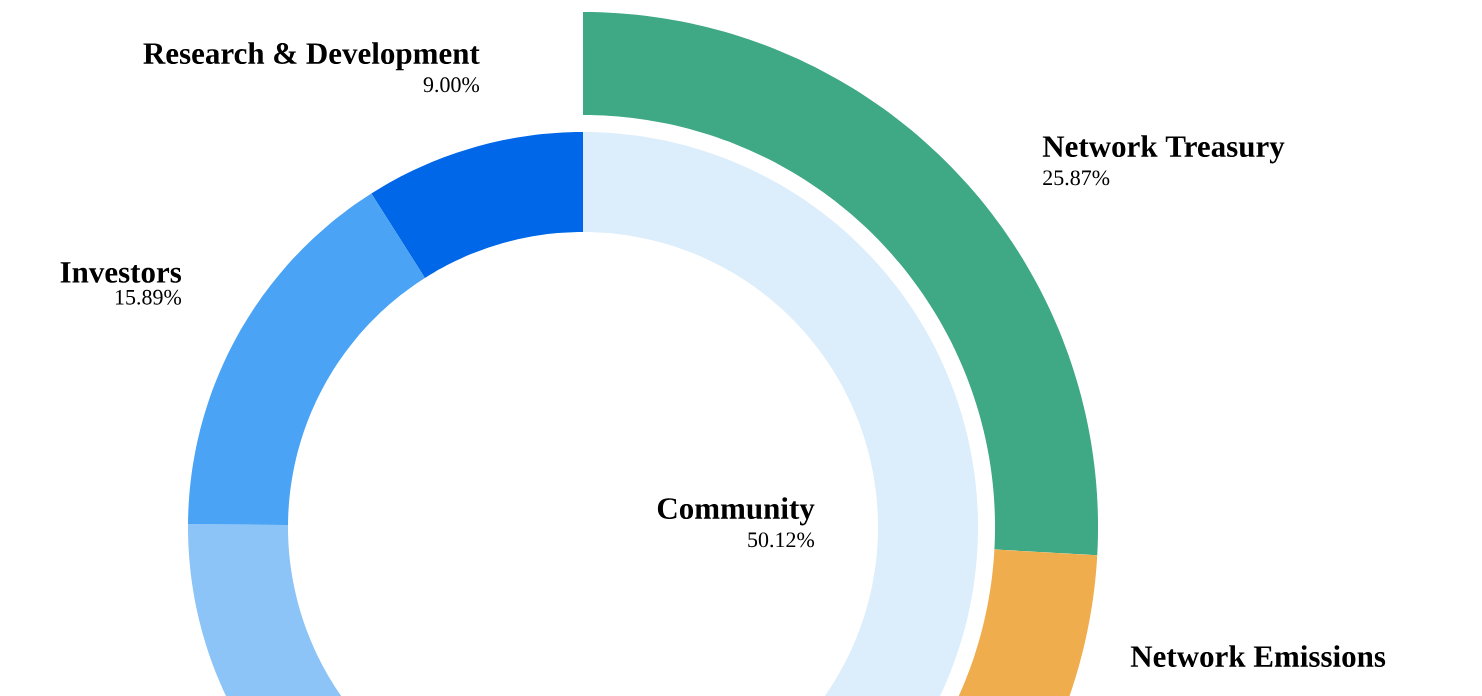 The width and height of the screenshot is (1482, 696). Describe the element at coordinates (148, 297) in the screenshot. I see `data-label: 15.89%` at that location.